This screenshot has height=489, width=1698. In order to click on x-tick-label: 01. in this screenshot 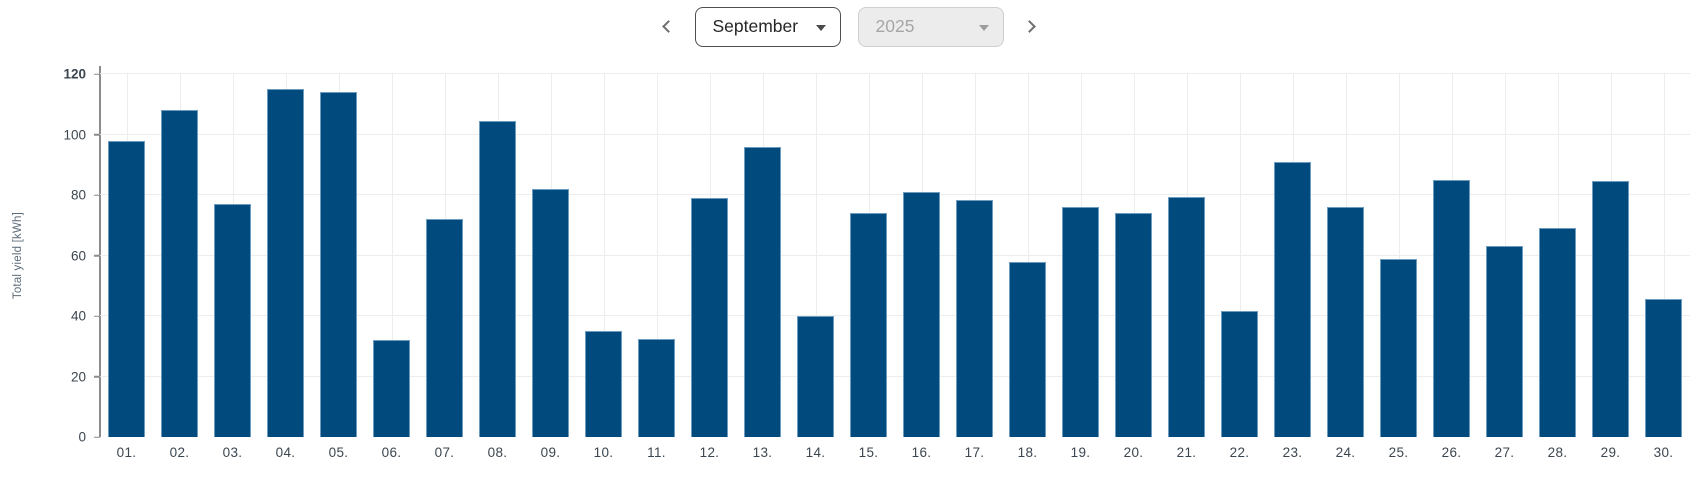, I will do `click(126, 452)`.